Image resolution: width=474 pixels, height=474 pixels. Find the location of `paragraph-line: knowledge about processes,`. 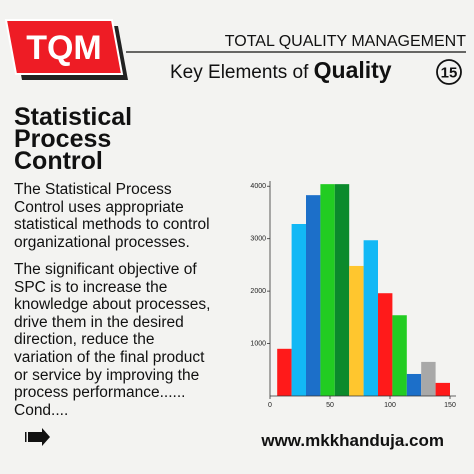

paragraph-line: knowledge about processes, is located at coordinates (112, 305).